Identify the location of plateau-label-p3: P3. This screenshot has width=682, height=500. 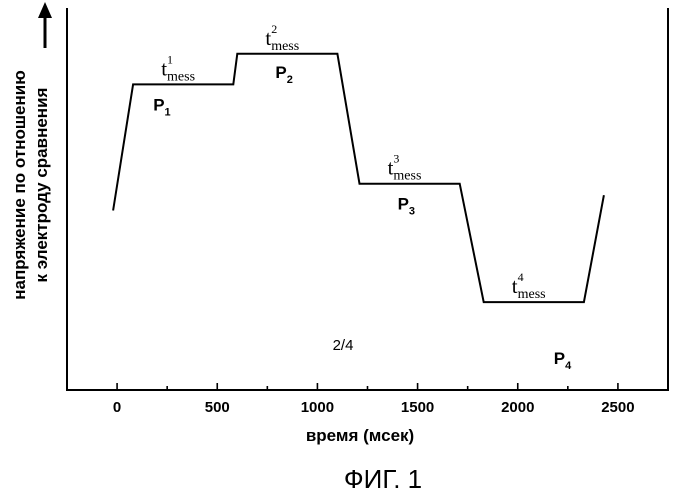
(406, 206).